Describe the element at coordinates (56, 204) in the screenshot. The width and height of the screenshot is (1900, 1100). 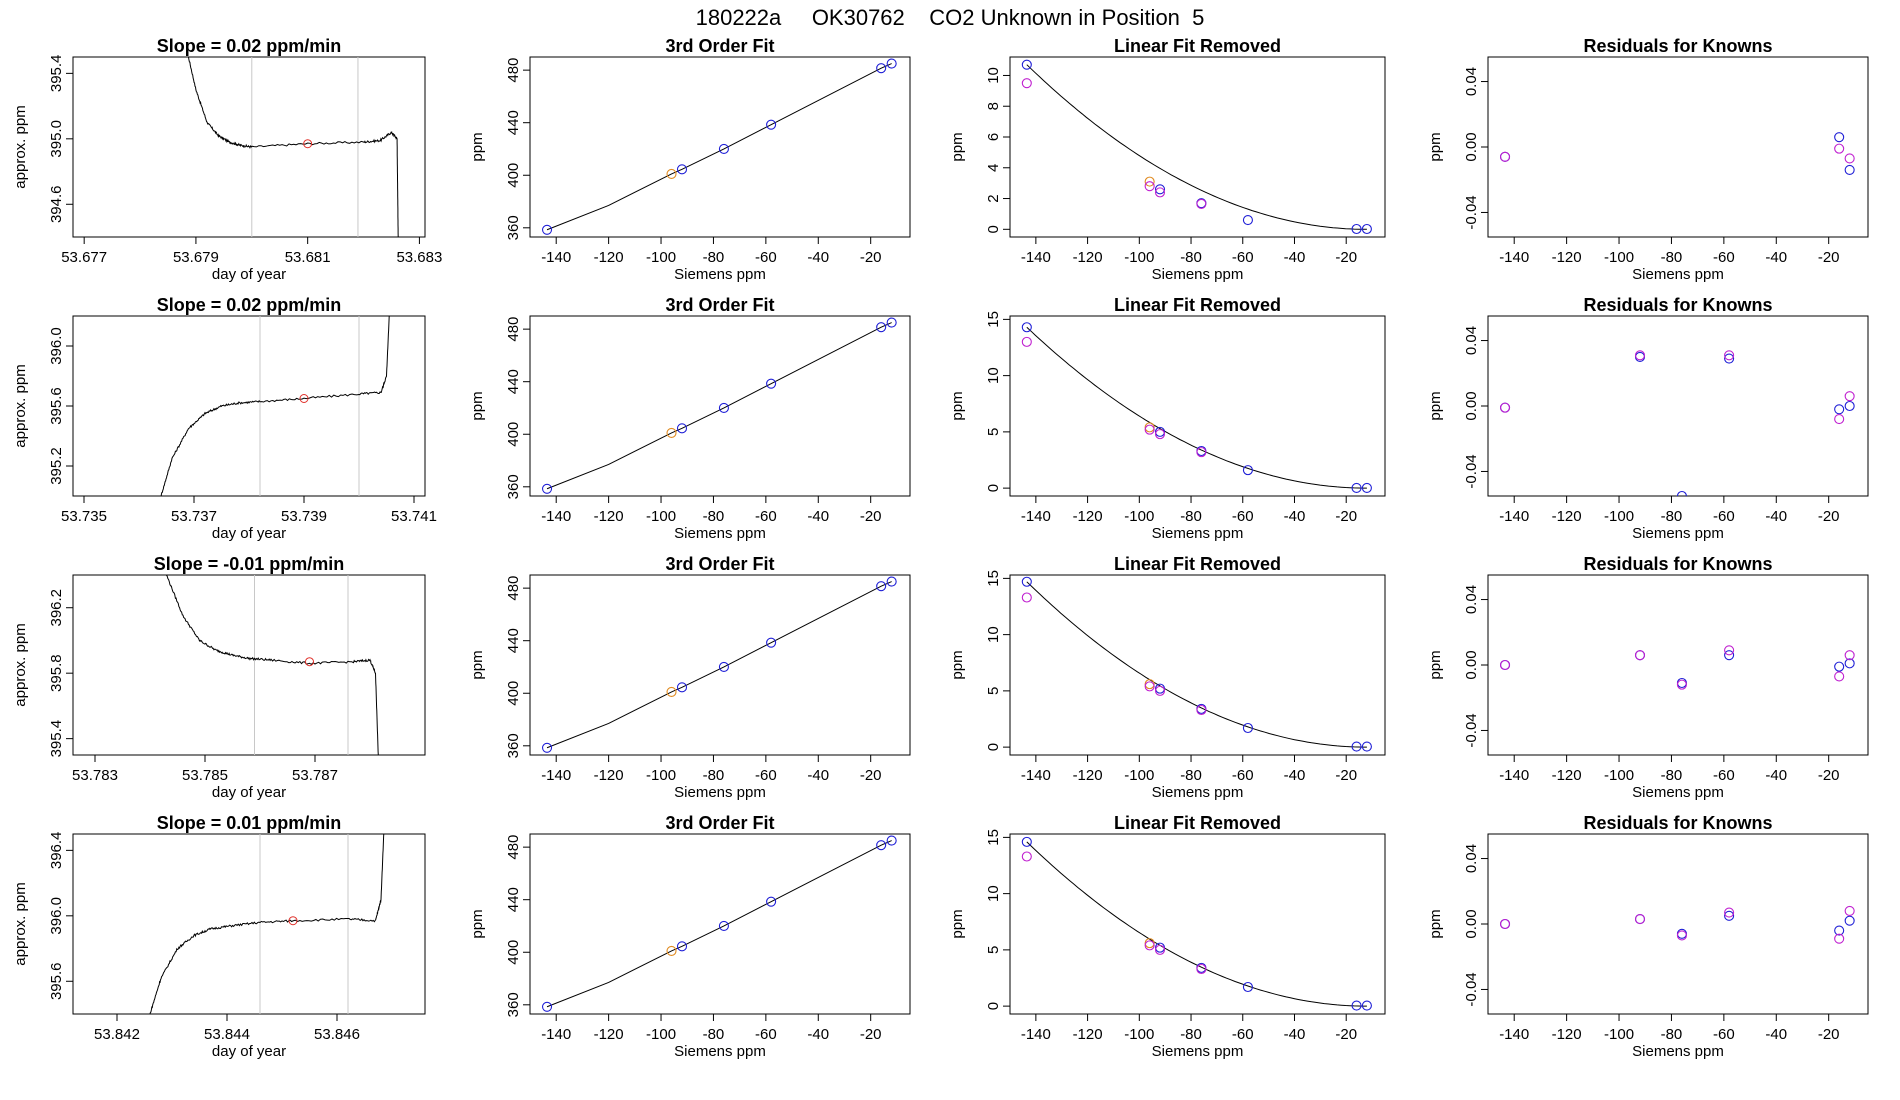
I see `y-tick-label: 394.6` at that location.